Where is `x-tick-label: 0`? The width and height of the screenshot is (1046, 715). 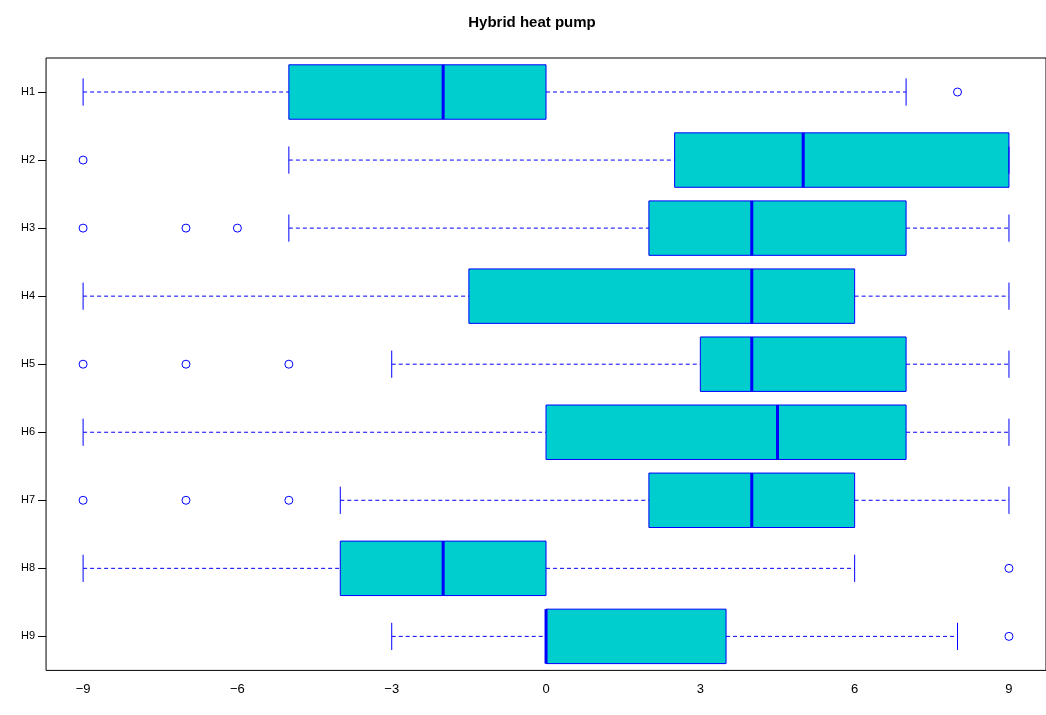 x-tick-label: 0 is located at coordinates (546, 688).